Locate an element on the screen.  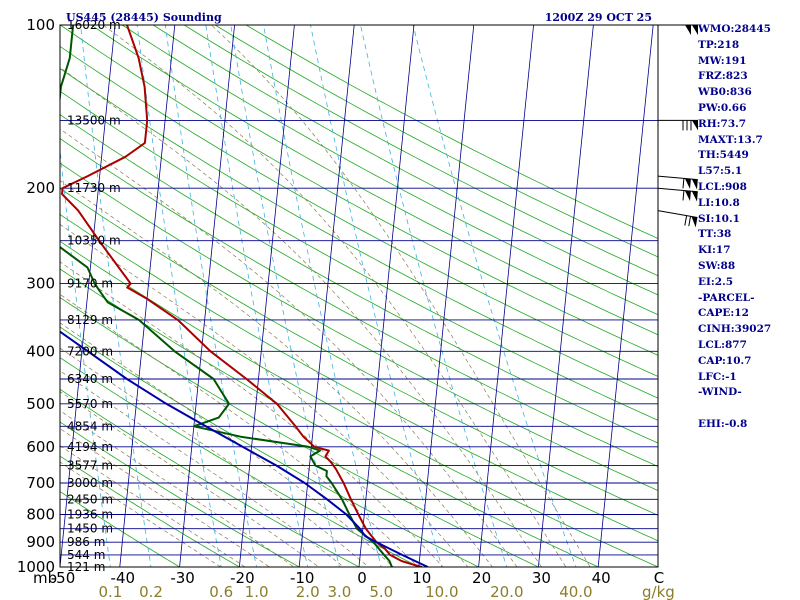
height-label: 16020 m is located at coordinates (94, 25).